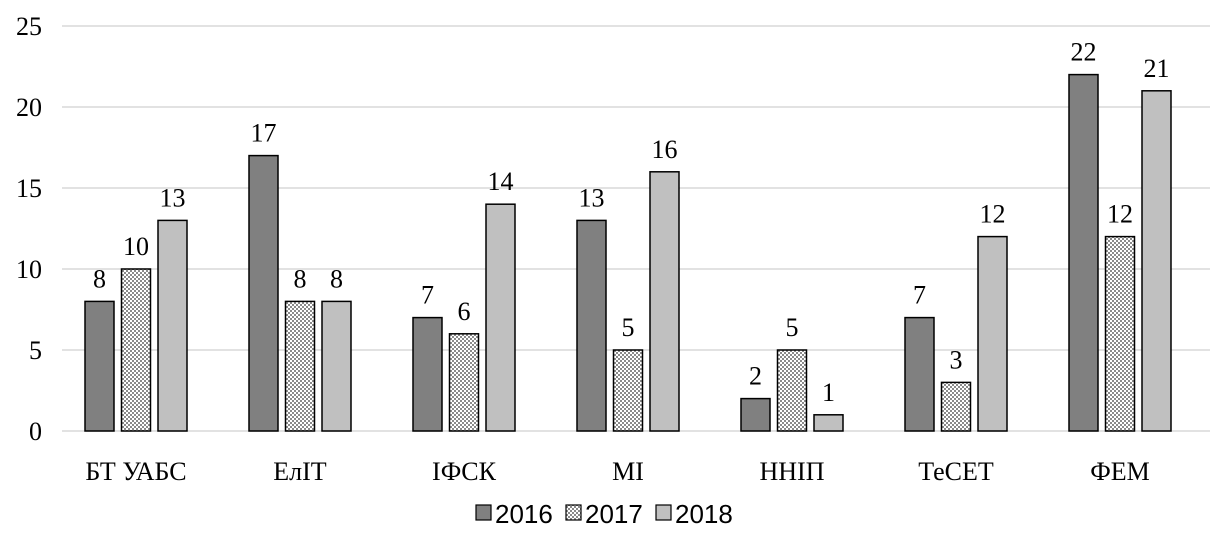  I want to click on data-label: 10, so click(136, 246).